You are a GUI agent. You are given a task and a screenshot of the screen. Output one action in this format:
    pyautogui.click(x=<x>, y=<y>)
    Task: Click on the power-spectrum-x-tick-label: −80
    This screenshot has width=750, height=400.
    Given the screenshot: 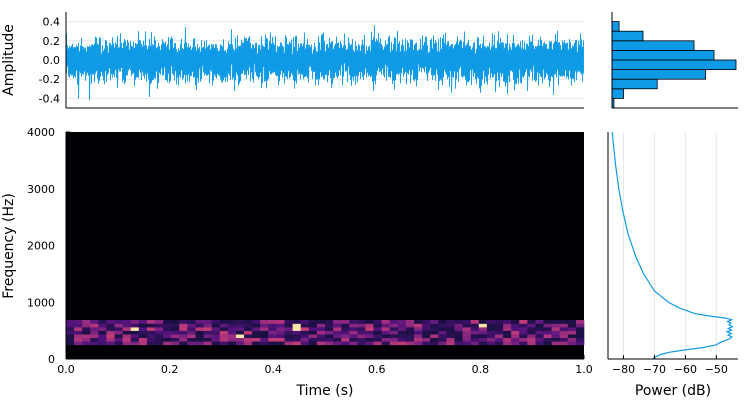 What is the action you would take?
    pyautogui.click(x=623, y=369)
    